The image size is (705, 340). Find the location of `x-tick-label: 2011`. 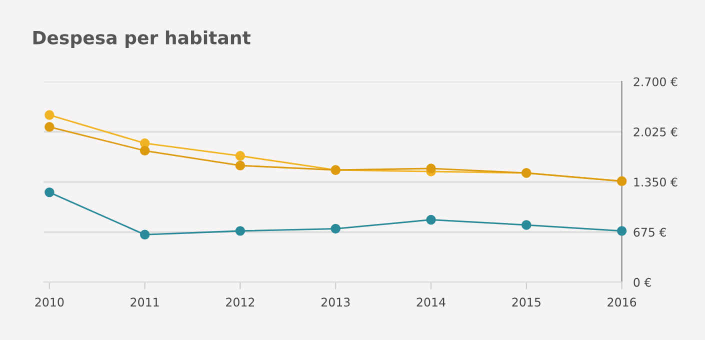

x-tick-label: 2011 is located at coordinates (144, 302).